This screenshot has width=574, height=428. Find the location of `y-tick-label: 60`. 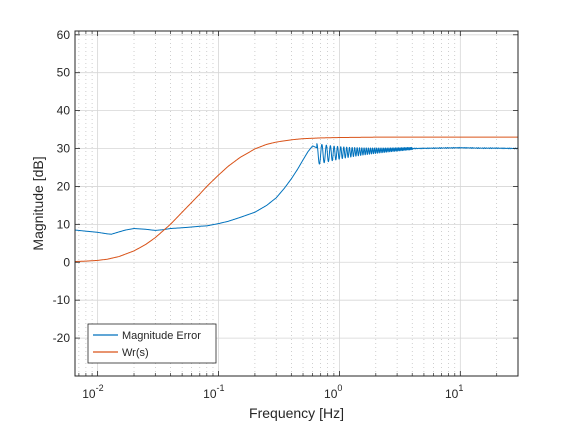

y-tick-label: 60 is located at coordinates (64, 35).